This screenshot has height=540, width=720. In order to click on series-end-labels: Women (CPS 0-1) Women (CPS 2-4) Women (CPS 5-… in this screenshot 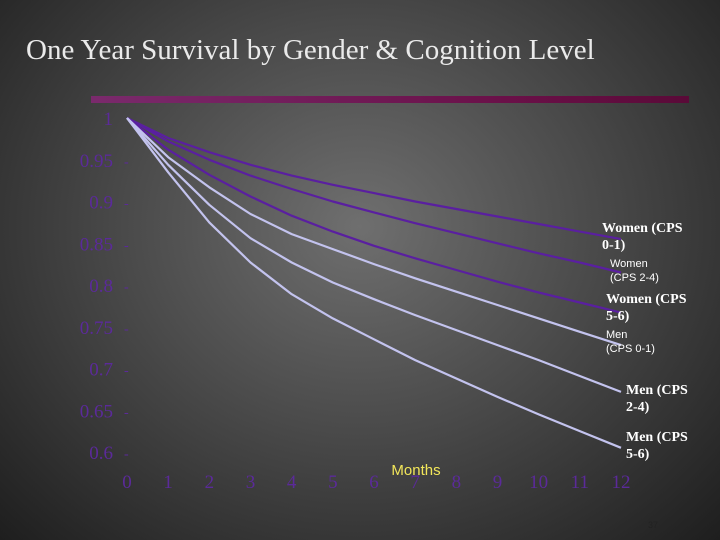, I will do `click(645, 341)`.